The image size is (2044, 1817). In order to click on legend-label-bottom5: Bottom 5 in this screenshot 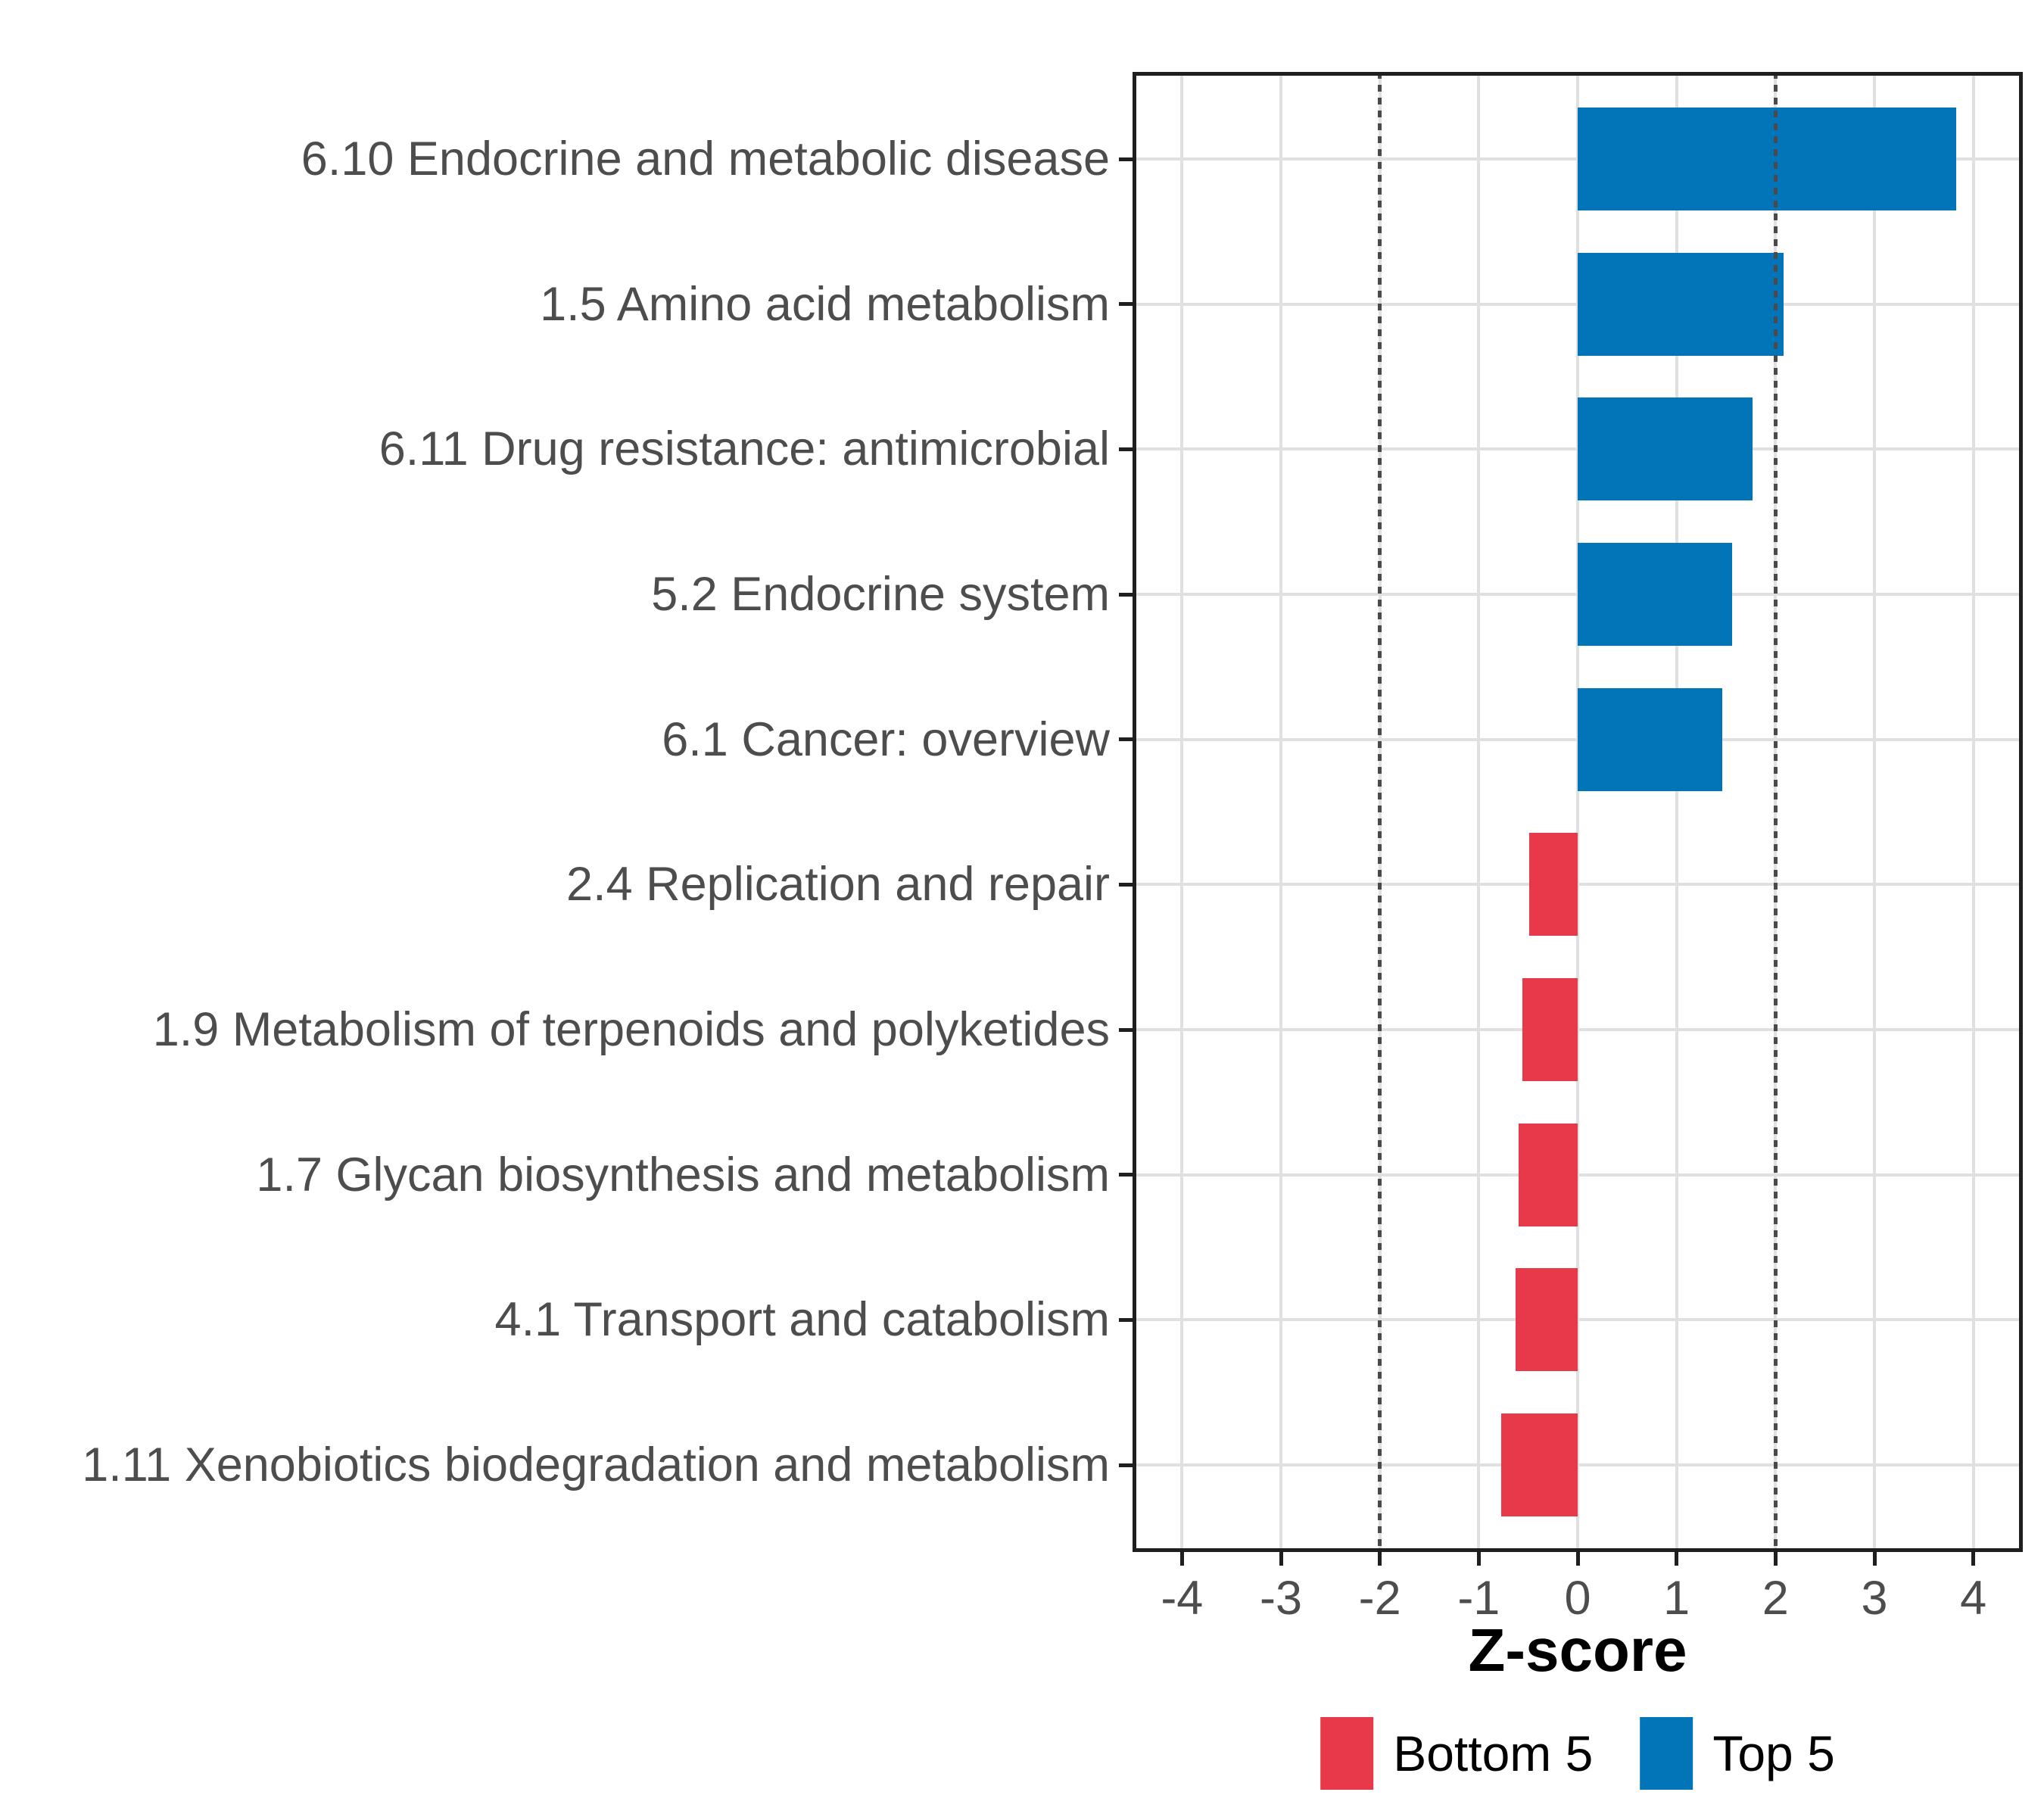, I will do `click(1493, 1753)`.